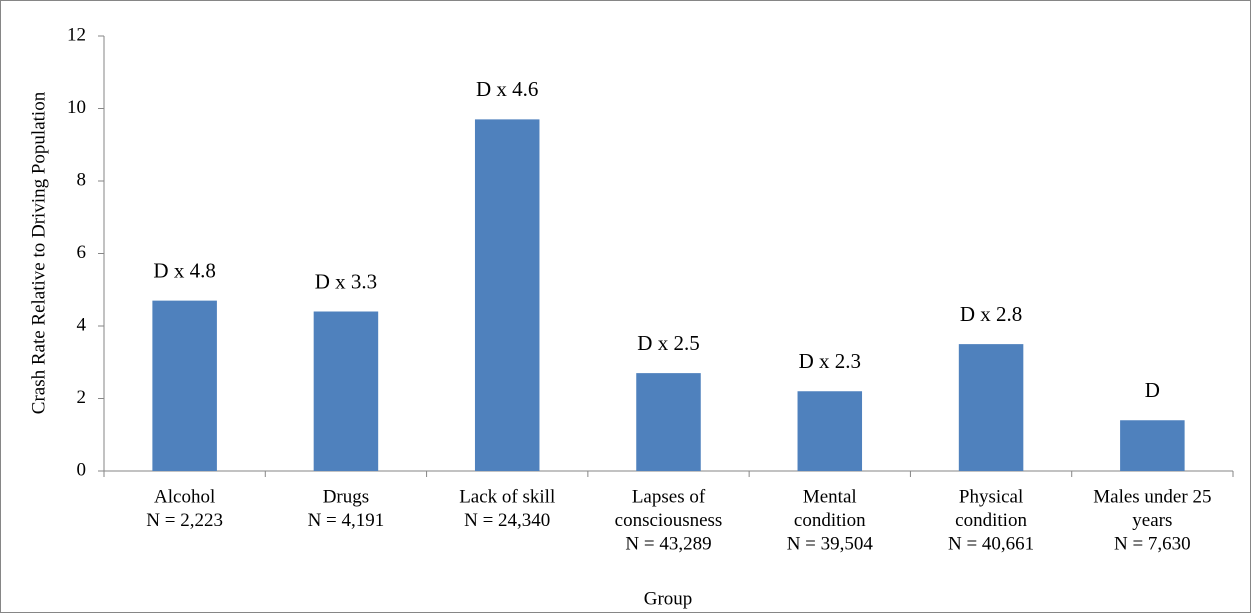  What do you see at coordinates (668, 543) in the screenshot?
I see `x-tick-label: N = 43,289` at bounding box center [668, 543].